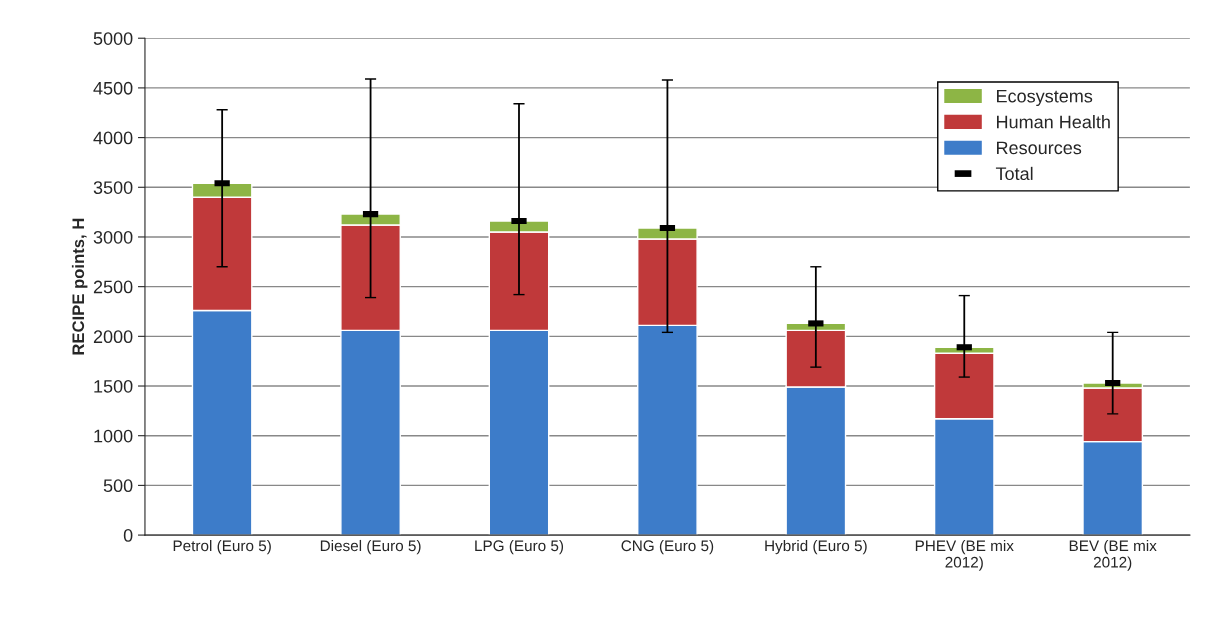 The image size is (1208, 637). What do you see at coordinates (1053, 122) in the screenshot?
I see `legend-label: Human Health` at bounding box center [1053, 122].